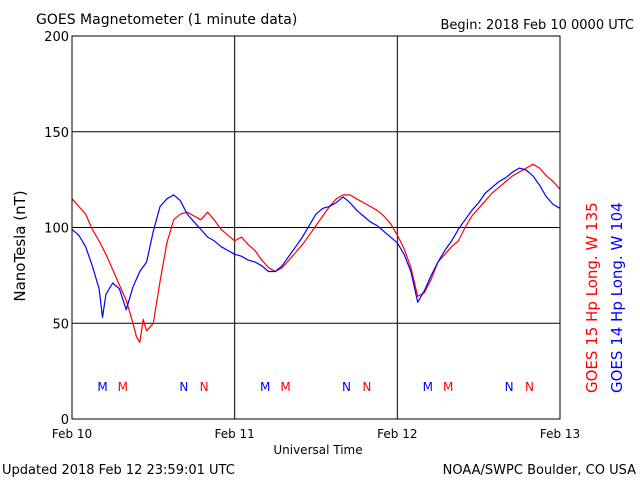  Describe the element at coordinates (617, 297) in the screenshot. I see `legend-goes14: GOES 14 Hp Long. W 104` at that location.